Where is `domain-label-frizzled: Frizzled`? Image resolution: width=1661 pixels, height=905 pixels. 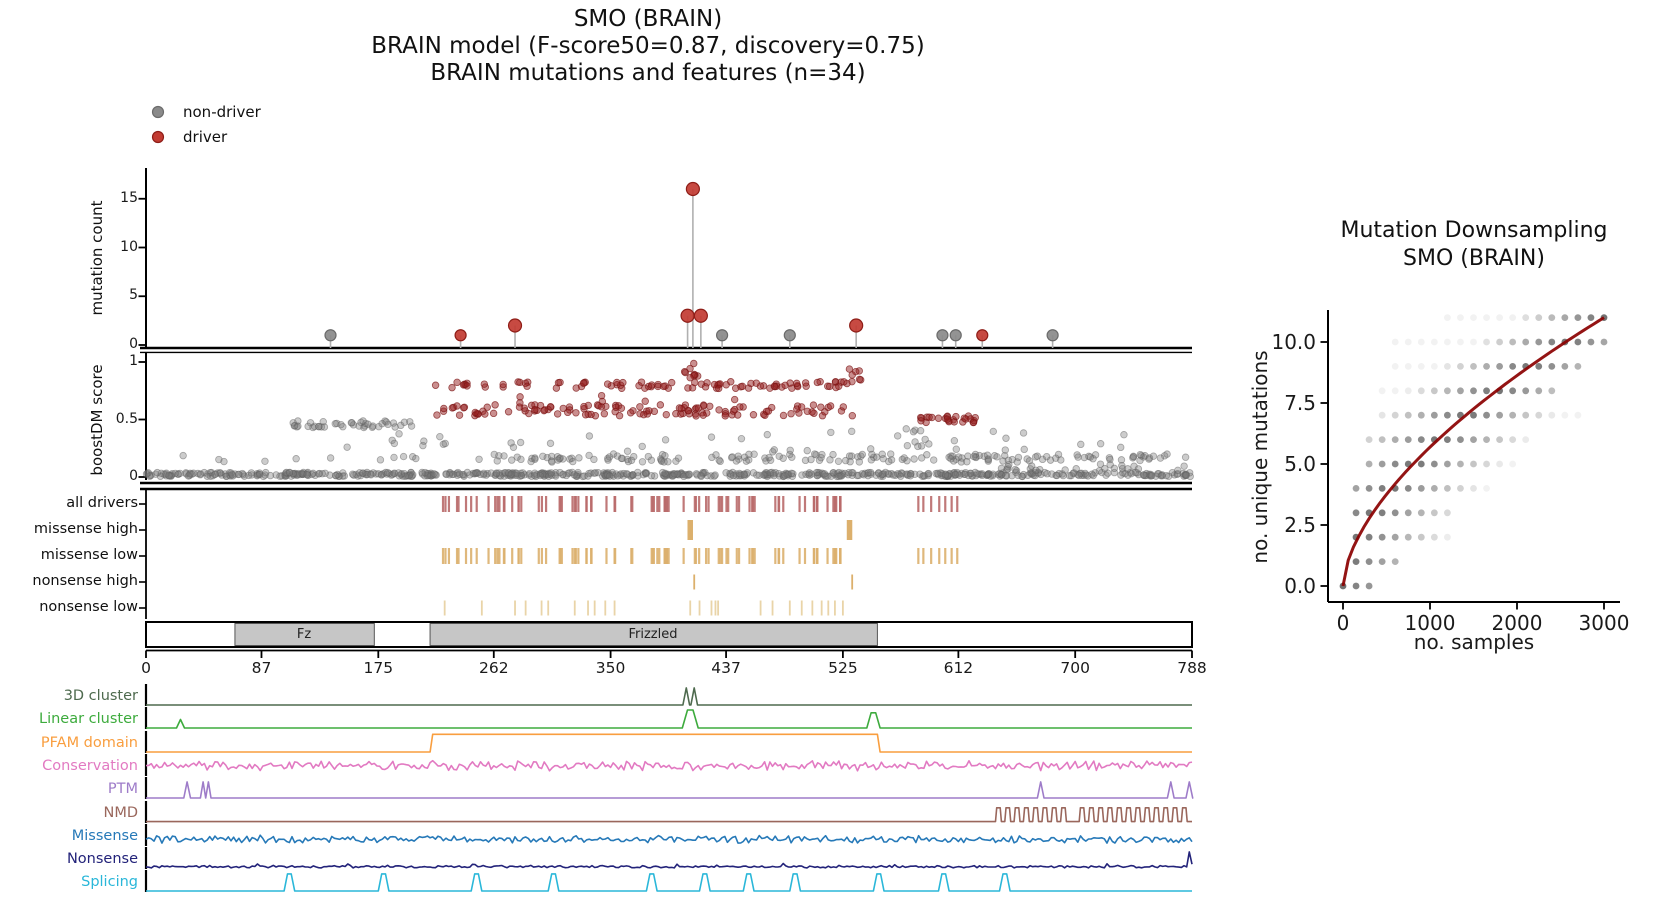 domain-label-frizzled: Frizzled is located at coordinates (653, 634).